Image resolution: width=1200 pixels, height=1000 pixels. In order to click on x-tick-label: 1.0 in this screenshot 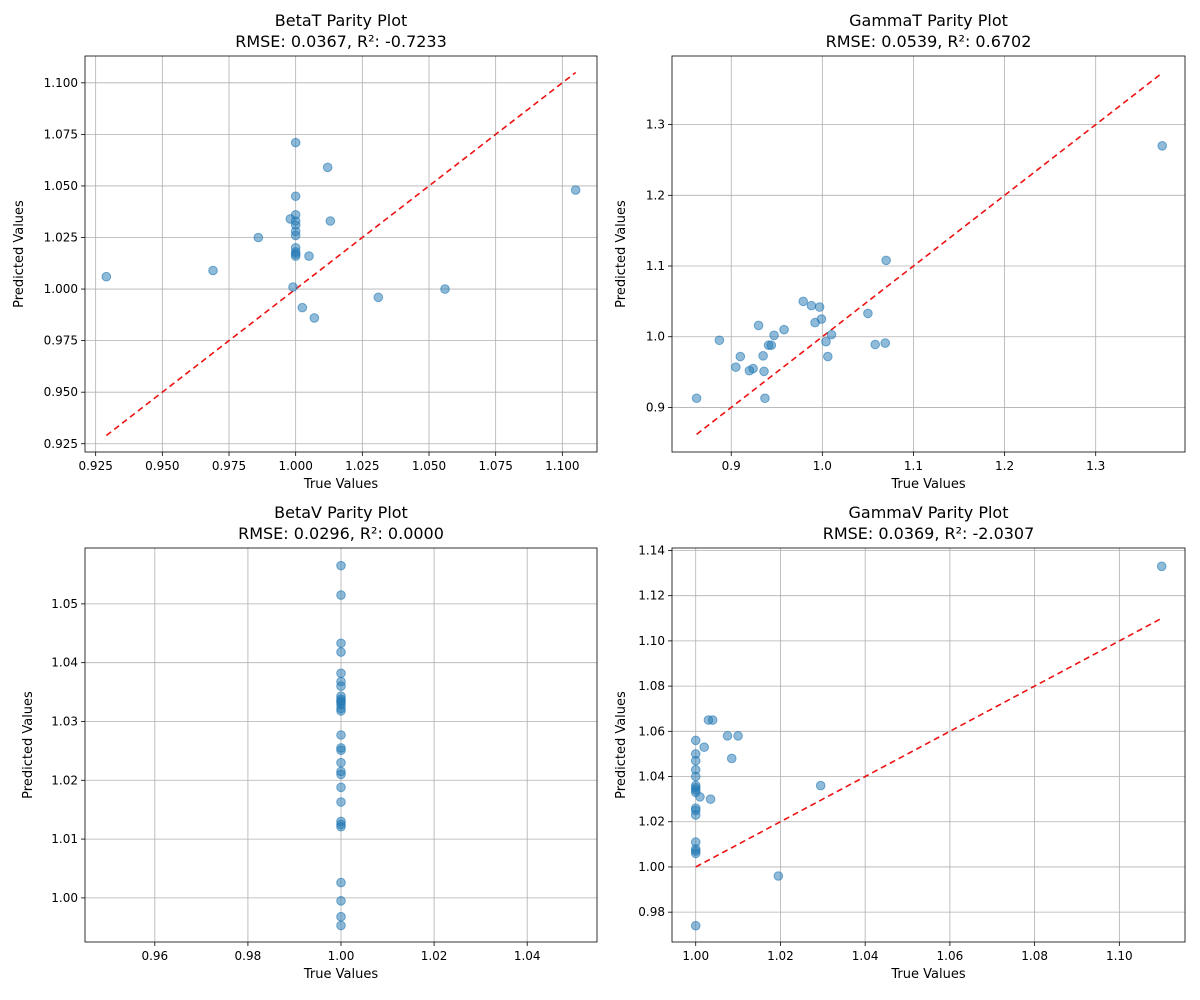, I will do `click(822, 466)`.